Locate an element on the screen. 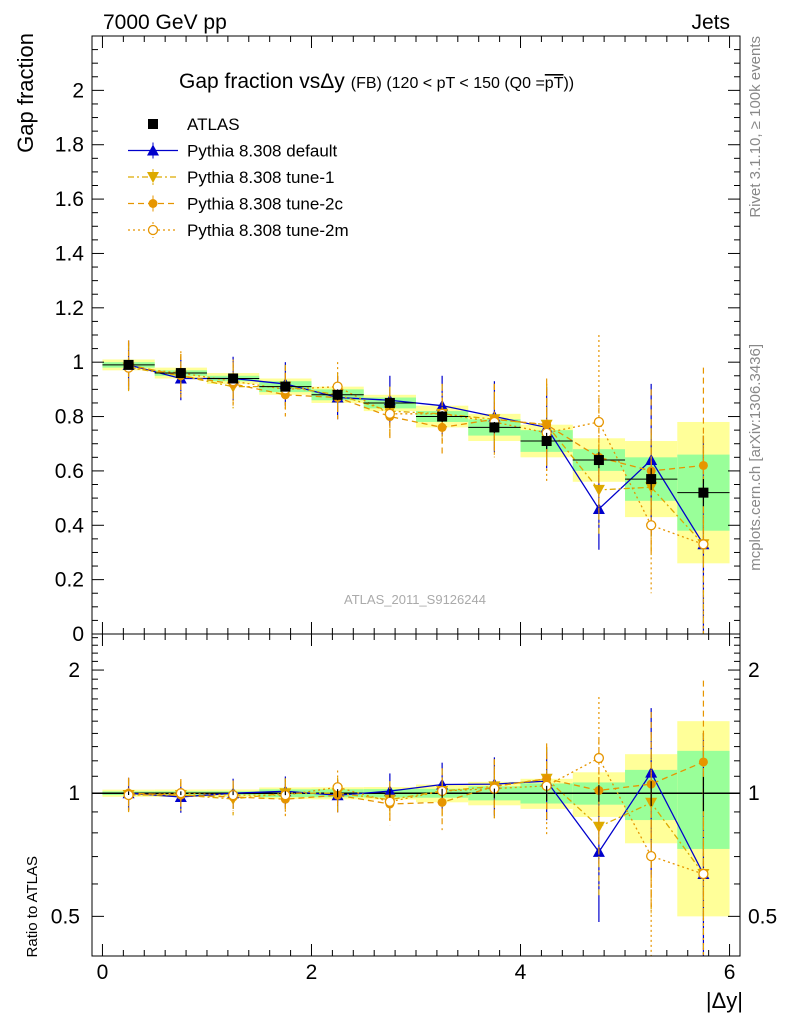 The image size is (786, 1024). main-y-tick-label: 0.8 is located at coordinates (69, 417).